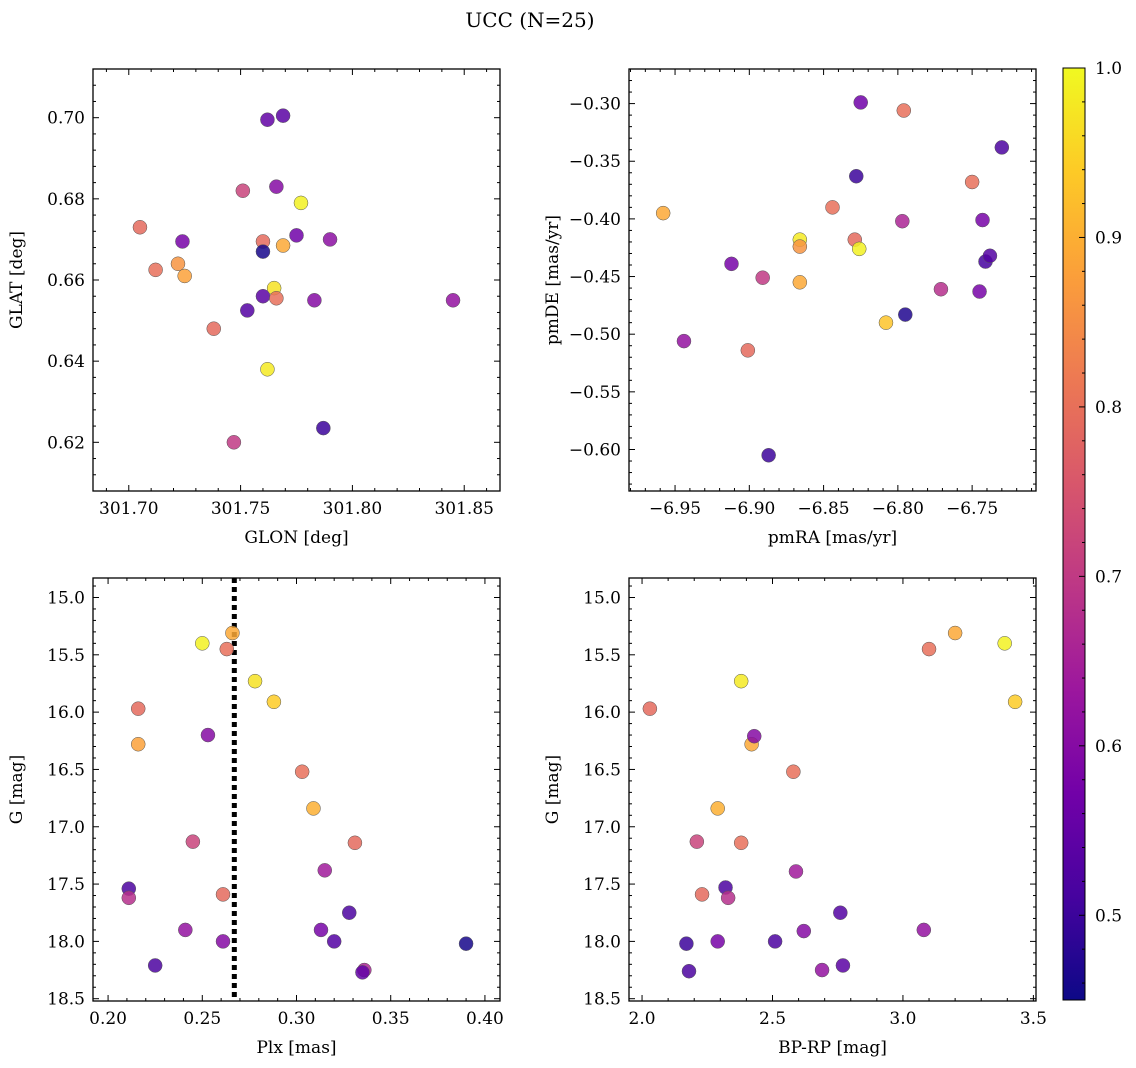 Image resolution: width=1136 pixels, height=1068 pixels. I want to click on colorbar-tick-label: 0.9, so click(1108, 238).